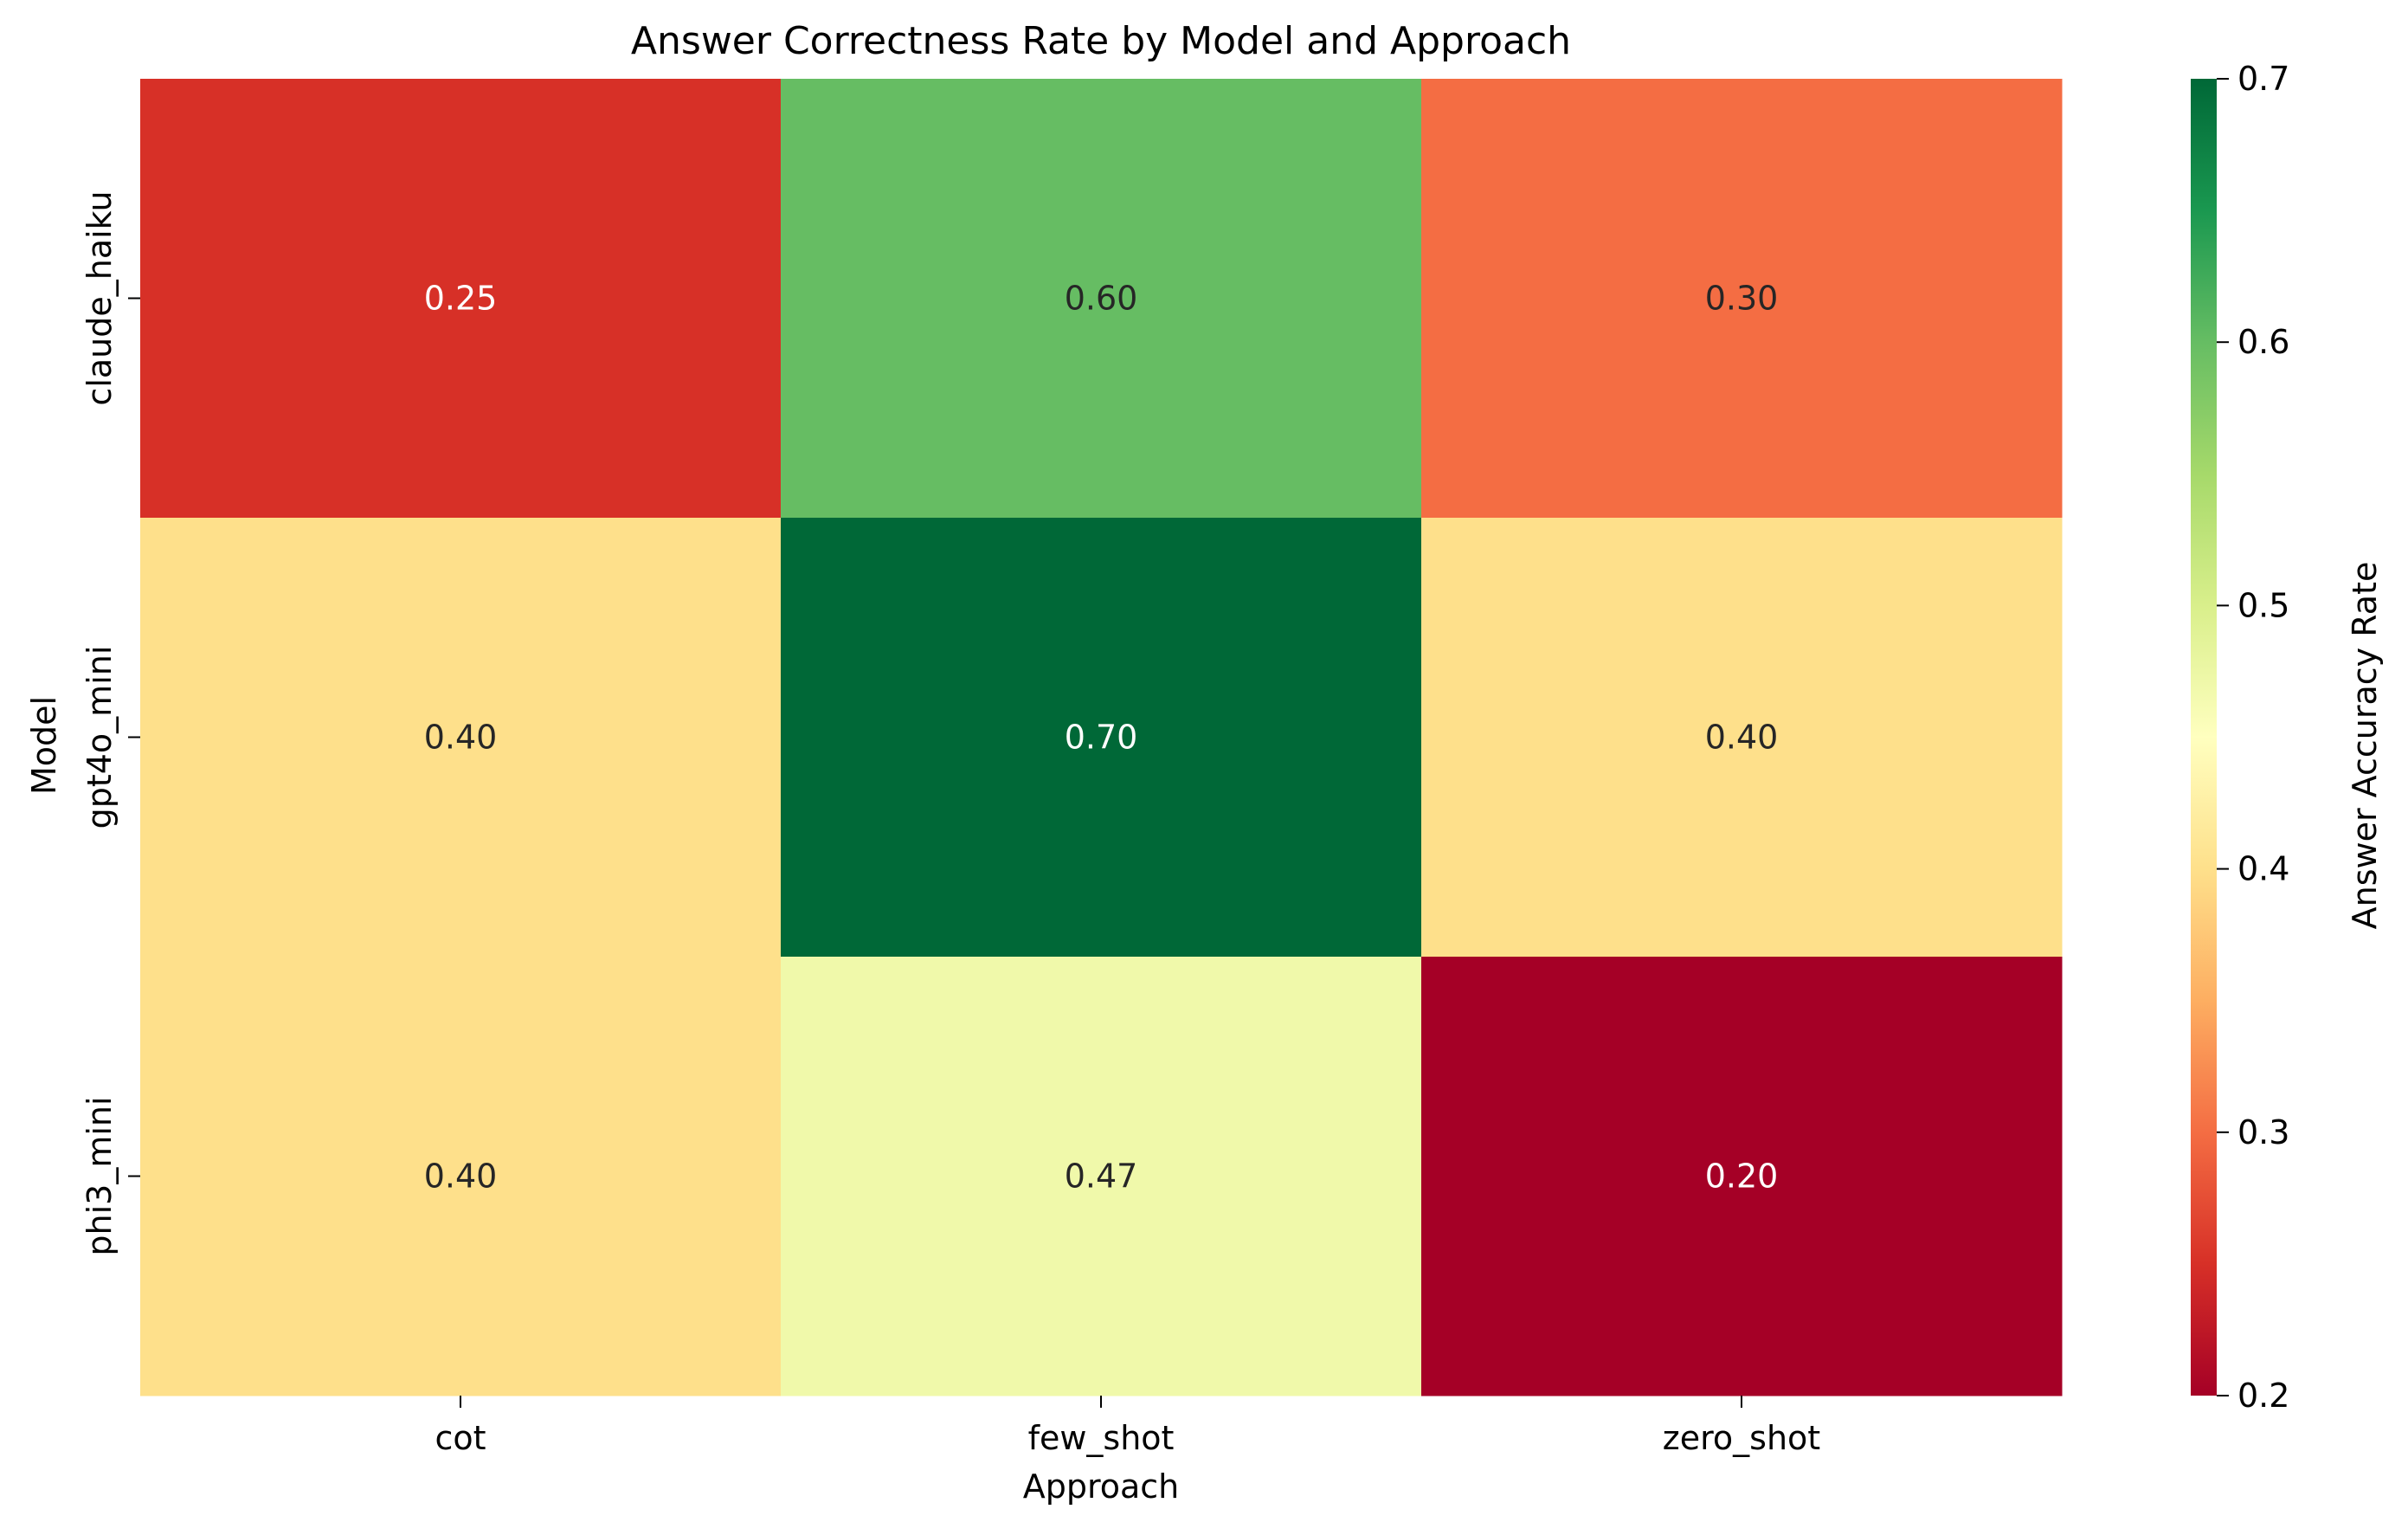 The width and height of the screenshot is (2408, 1535). I want to click on cell-value-label: 0.20, so click(1742, 1177).